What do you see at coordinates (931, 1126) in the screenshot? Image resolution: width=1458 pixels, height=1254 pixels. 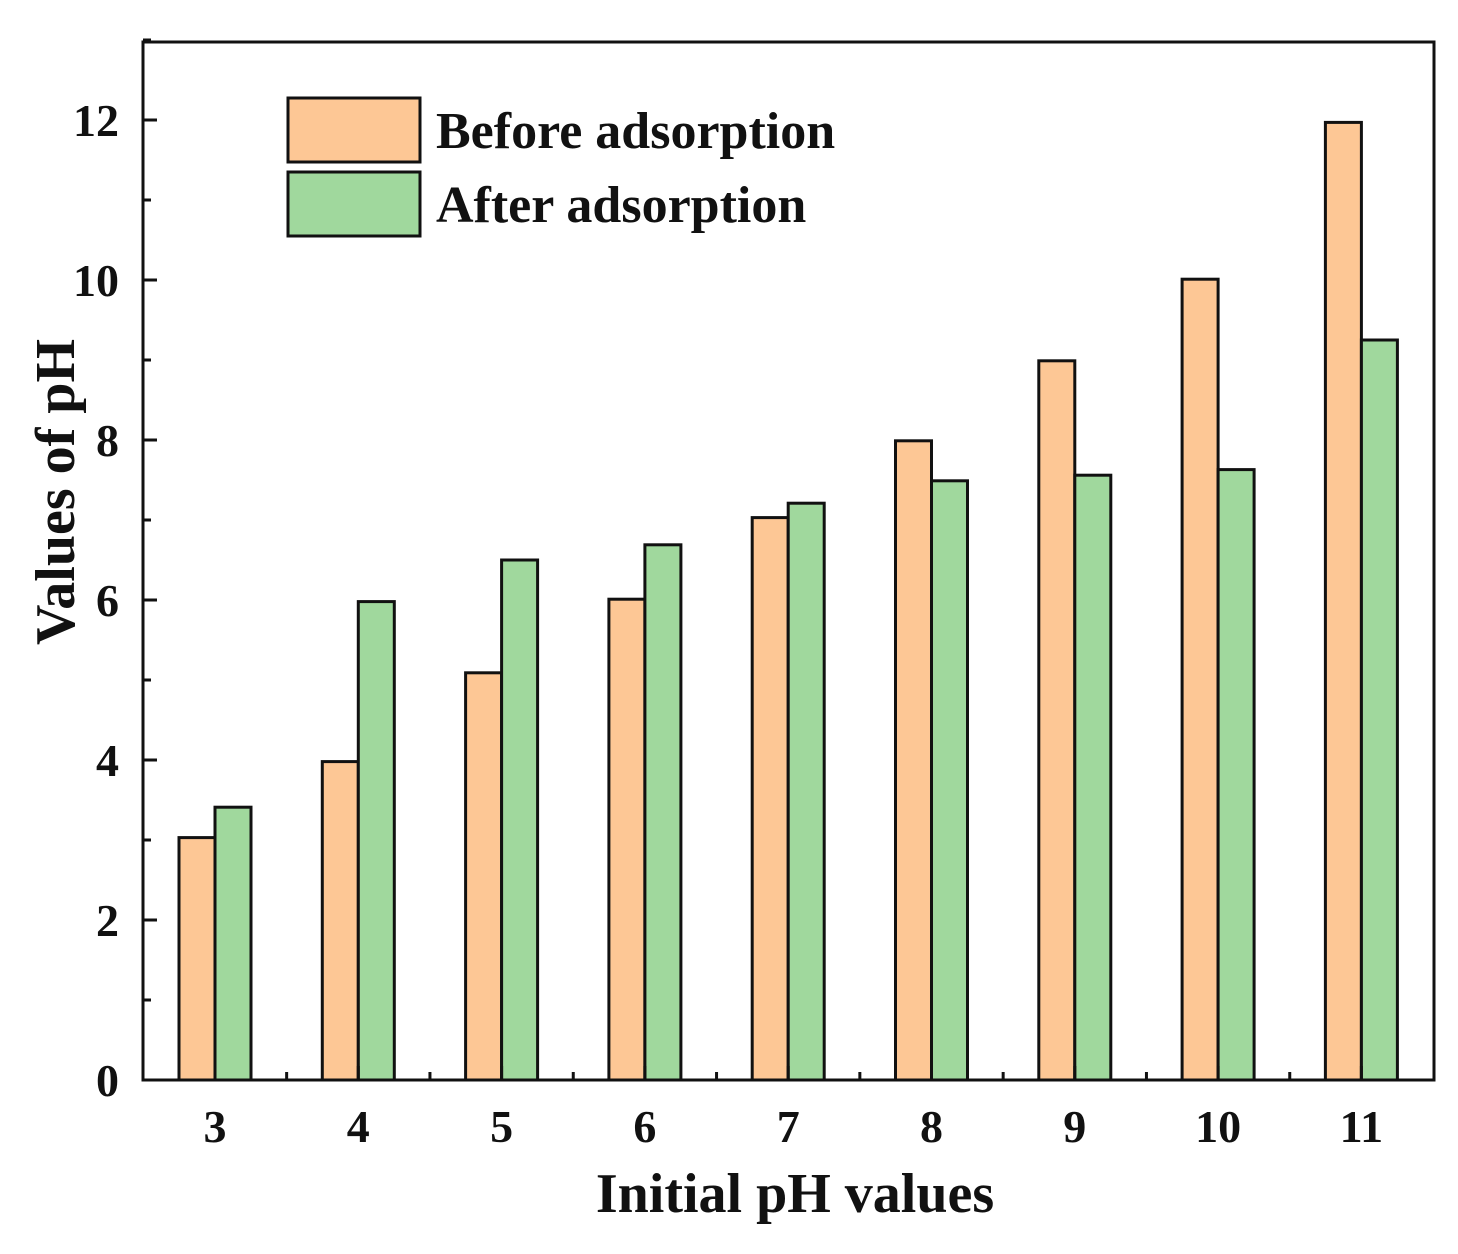 I see `x-tick-label-8: 8` at bounding box center [931, 1126].